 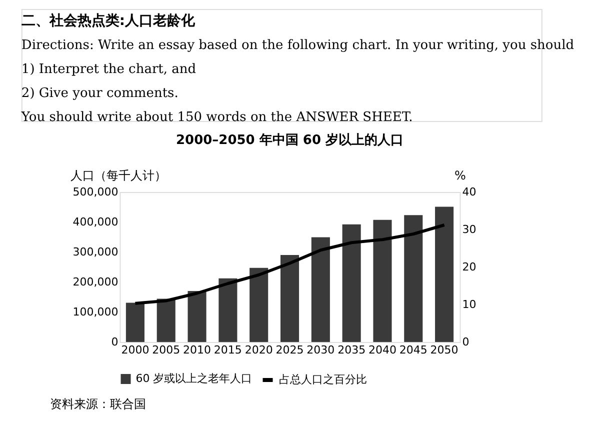 I want to click on y-tick-label: 0, so click(x=114, y=342).